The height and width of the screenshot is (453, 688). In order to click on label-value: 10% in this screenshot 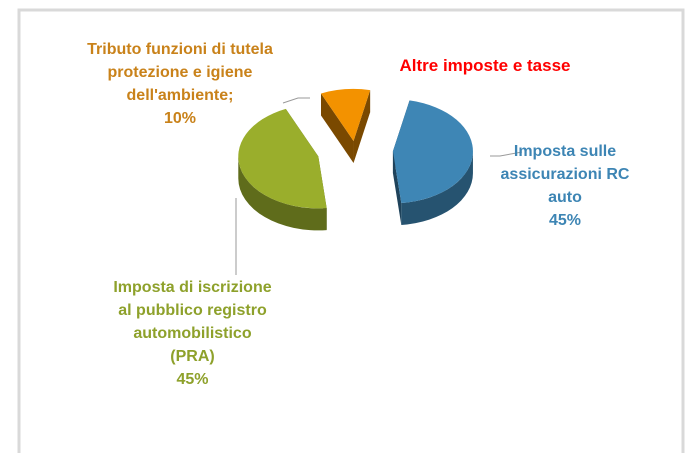, I will do `click(180, 118)`.